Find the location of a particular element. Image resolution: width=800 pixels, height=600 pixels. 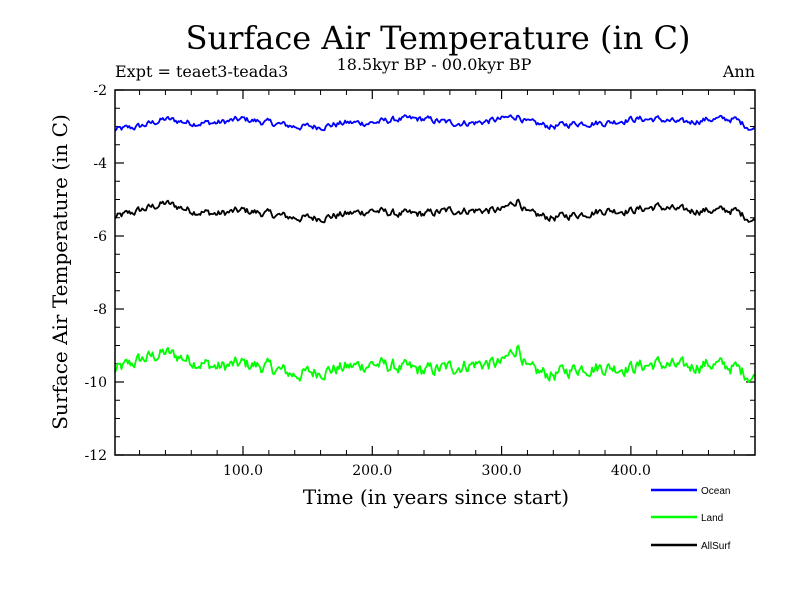

x-axis-label: Time (in years since start) is located at coordinates (436, 497).